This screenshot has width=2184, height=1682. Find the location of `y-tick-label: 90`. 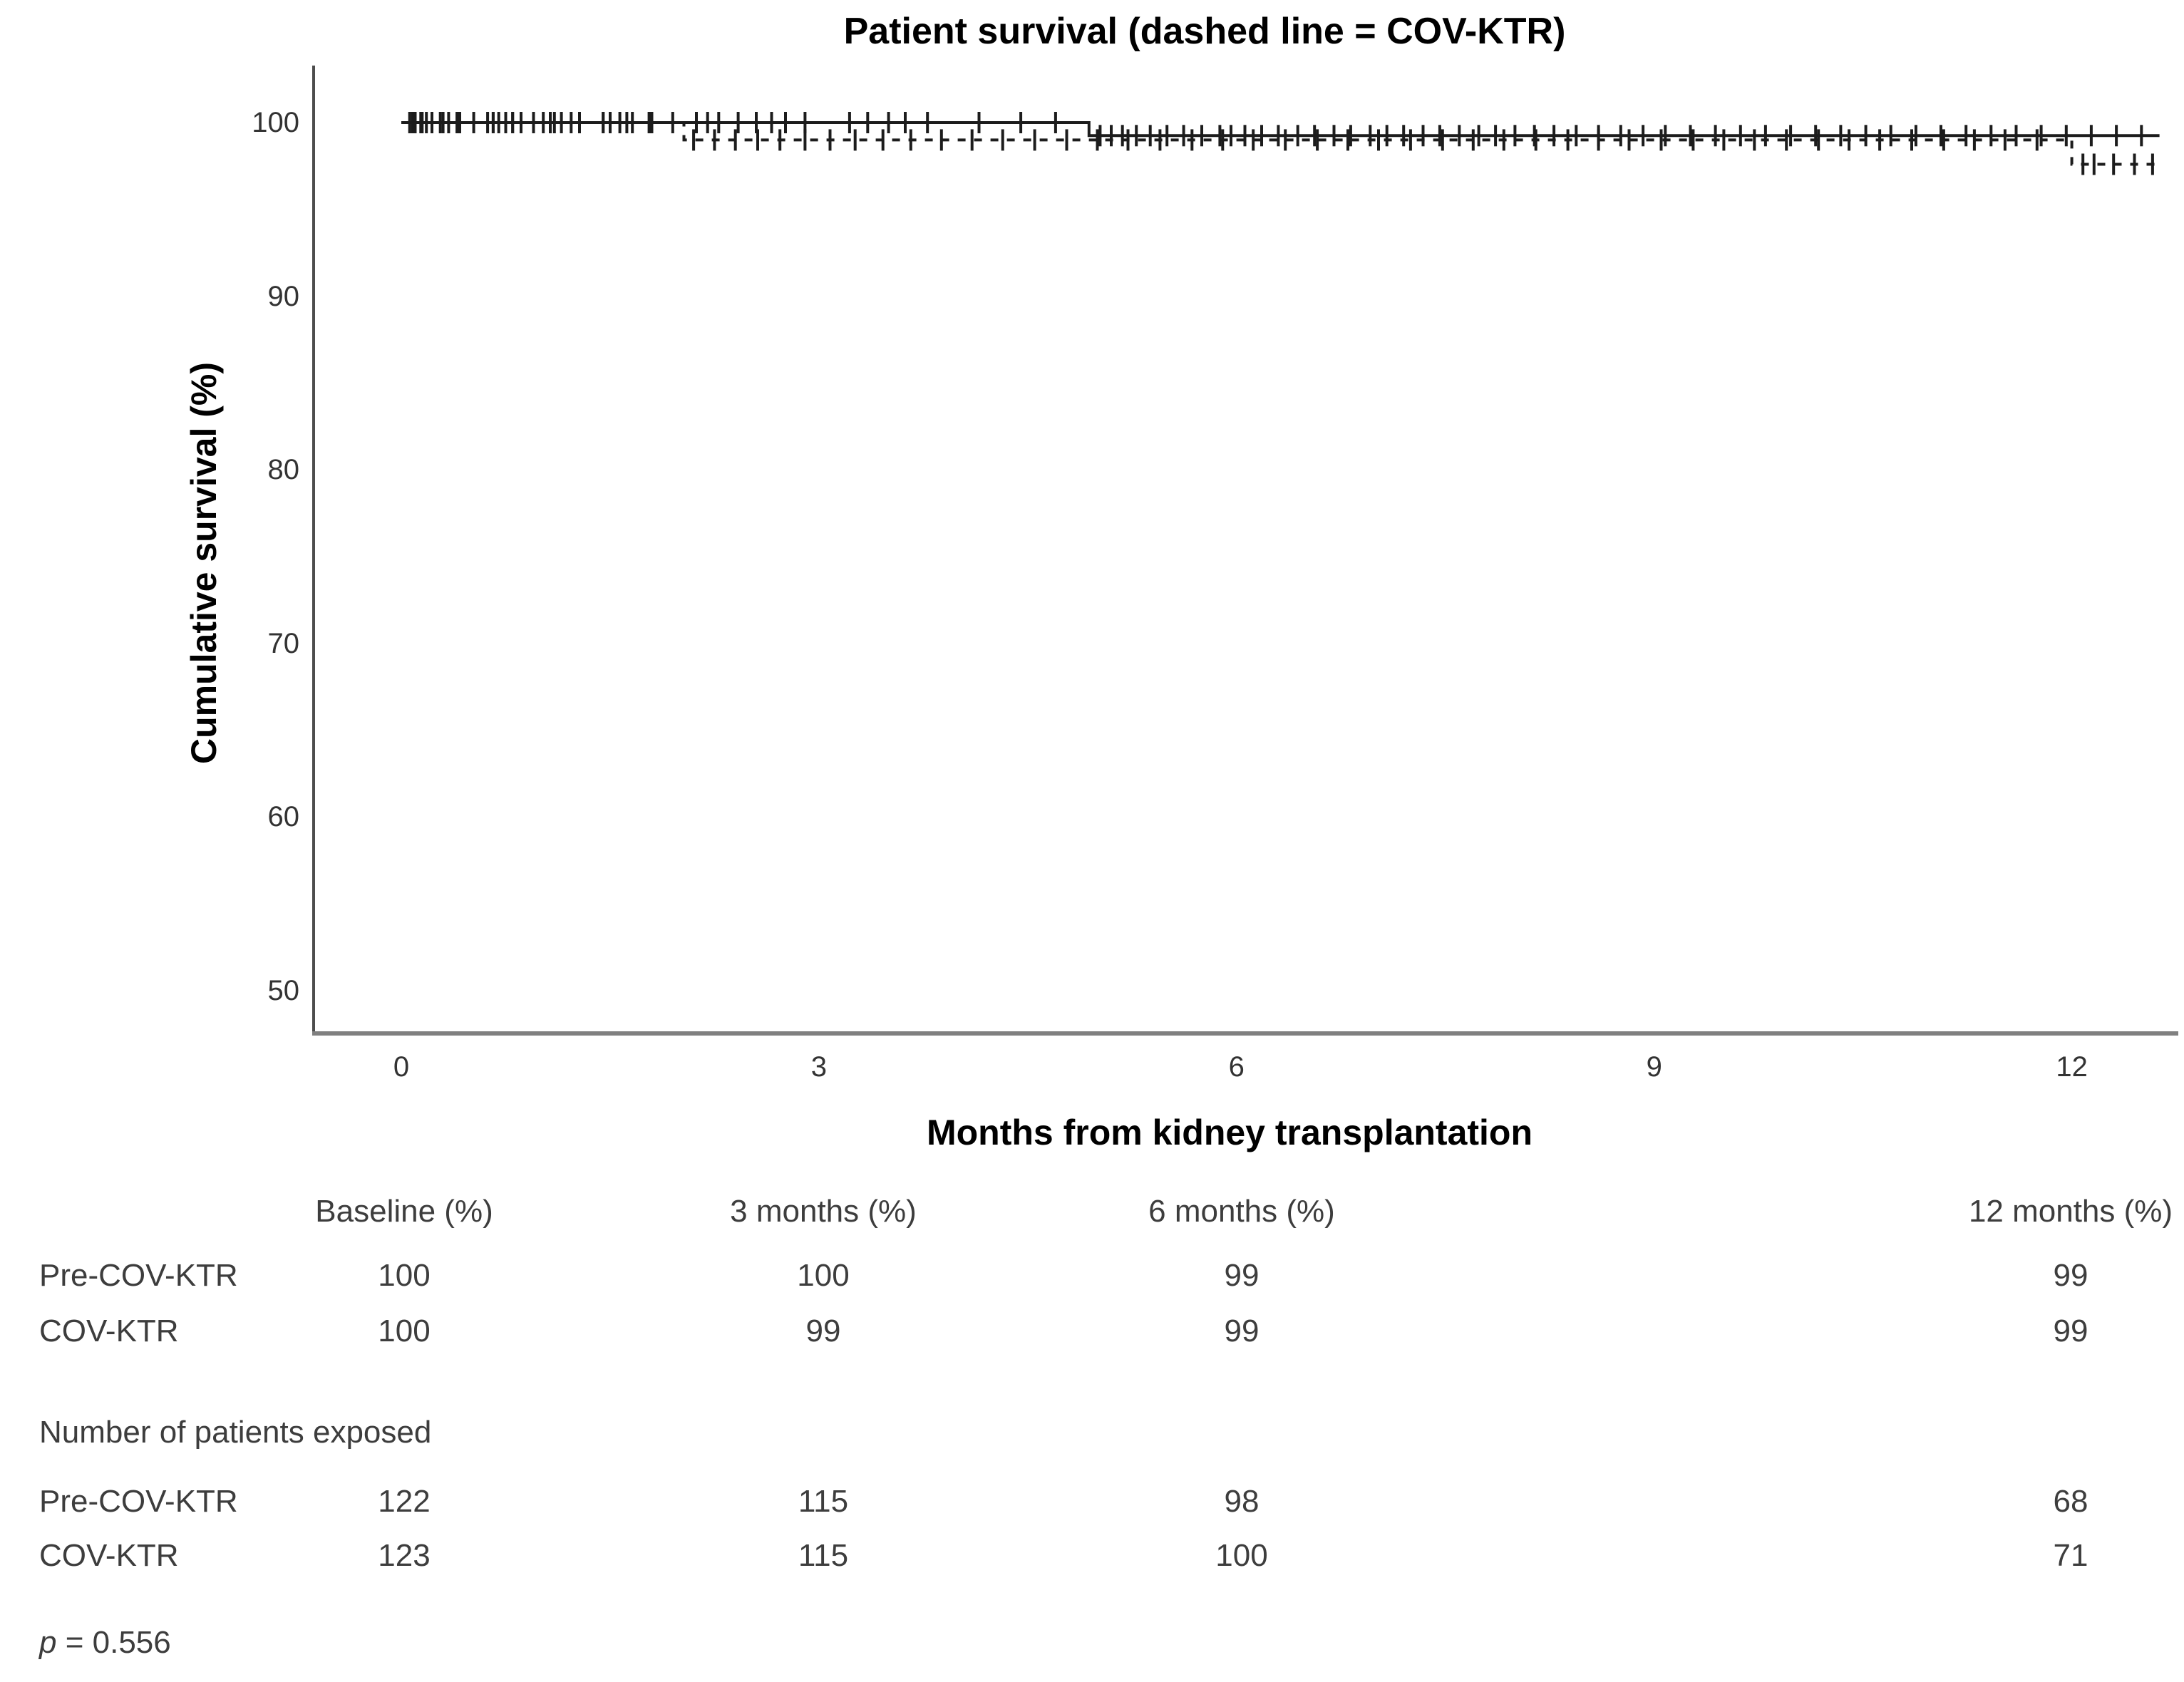

y-tick-label: 90 is located at coordinates (283, 296).